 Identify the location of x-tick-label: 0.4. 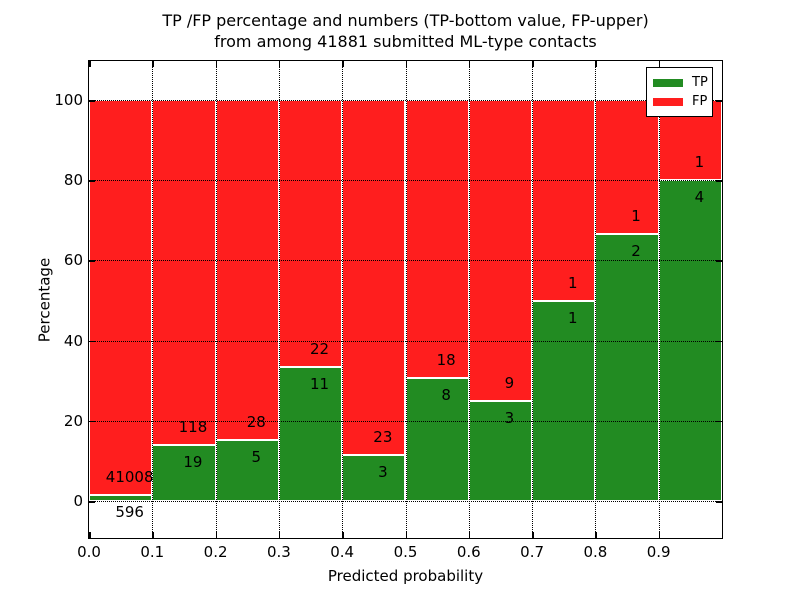
(342, 552).